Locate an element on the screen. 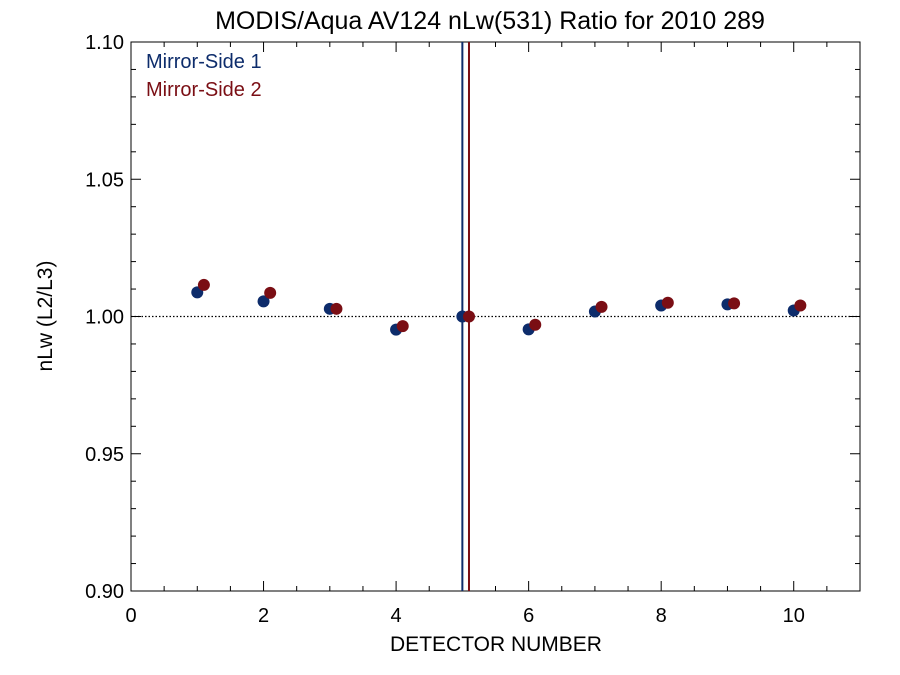 This screenshot has height=675, width=900. y-tick-label: 1.05 is located at coordinates (104, 180).